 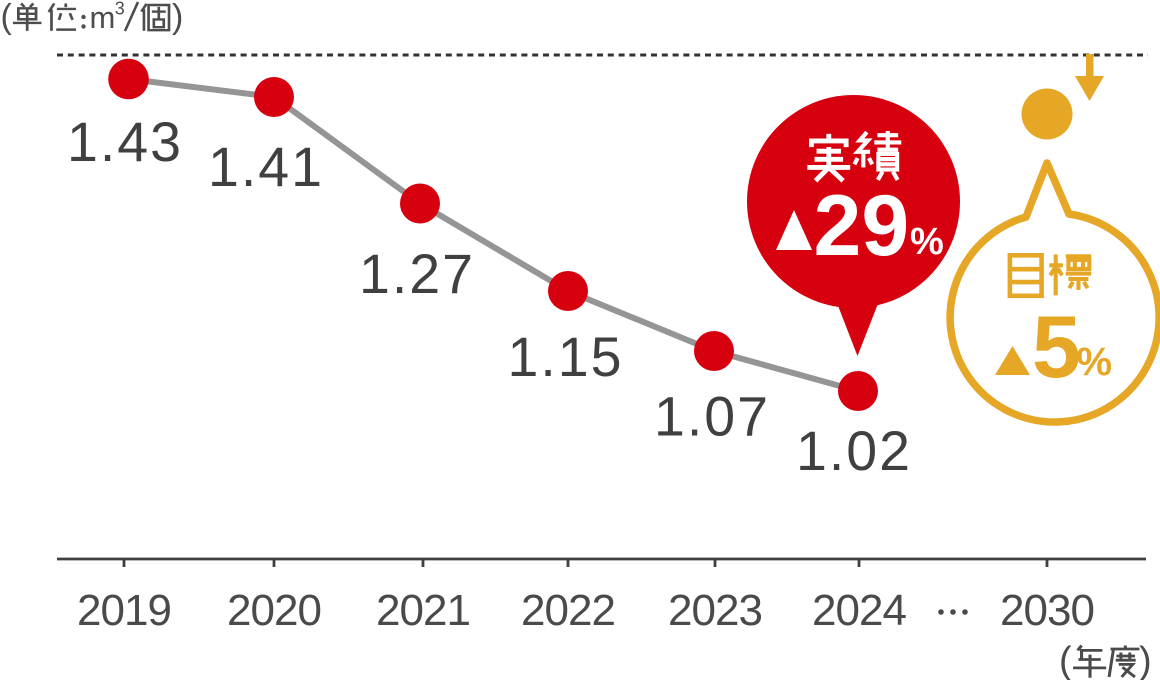 I want to click on svg-text: 1.15, so click(x=565, y=357).